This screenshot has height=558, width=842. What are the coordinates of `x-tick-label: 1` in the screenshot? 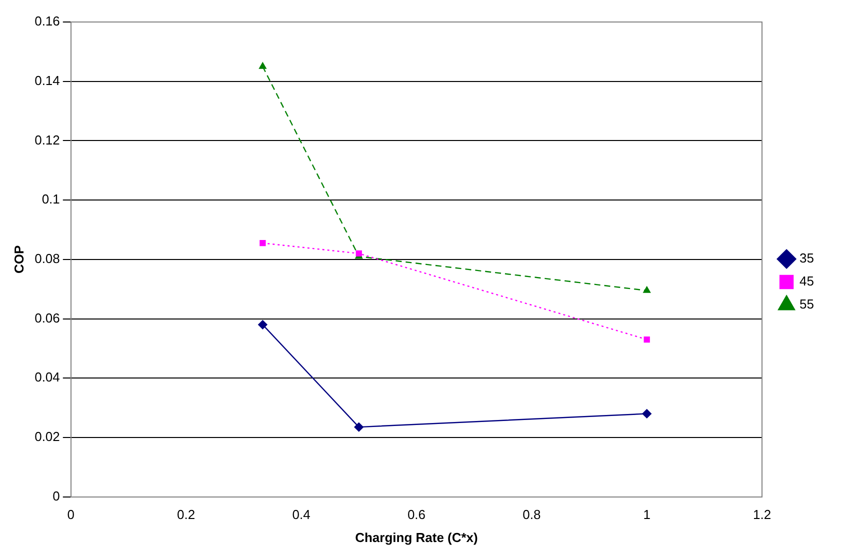 It's located at (646, 514).